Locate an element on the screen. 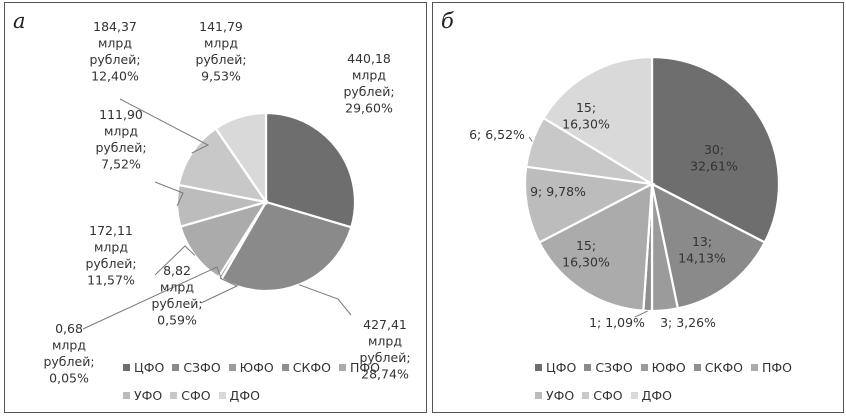 This screenshot has width=846, height=417. slice-label-line: 440,18 is located at coordinates (369, 58).